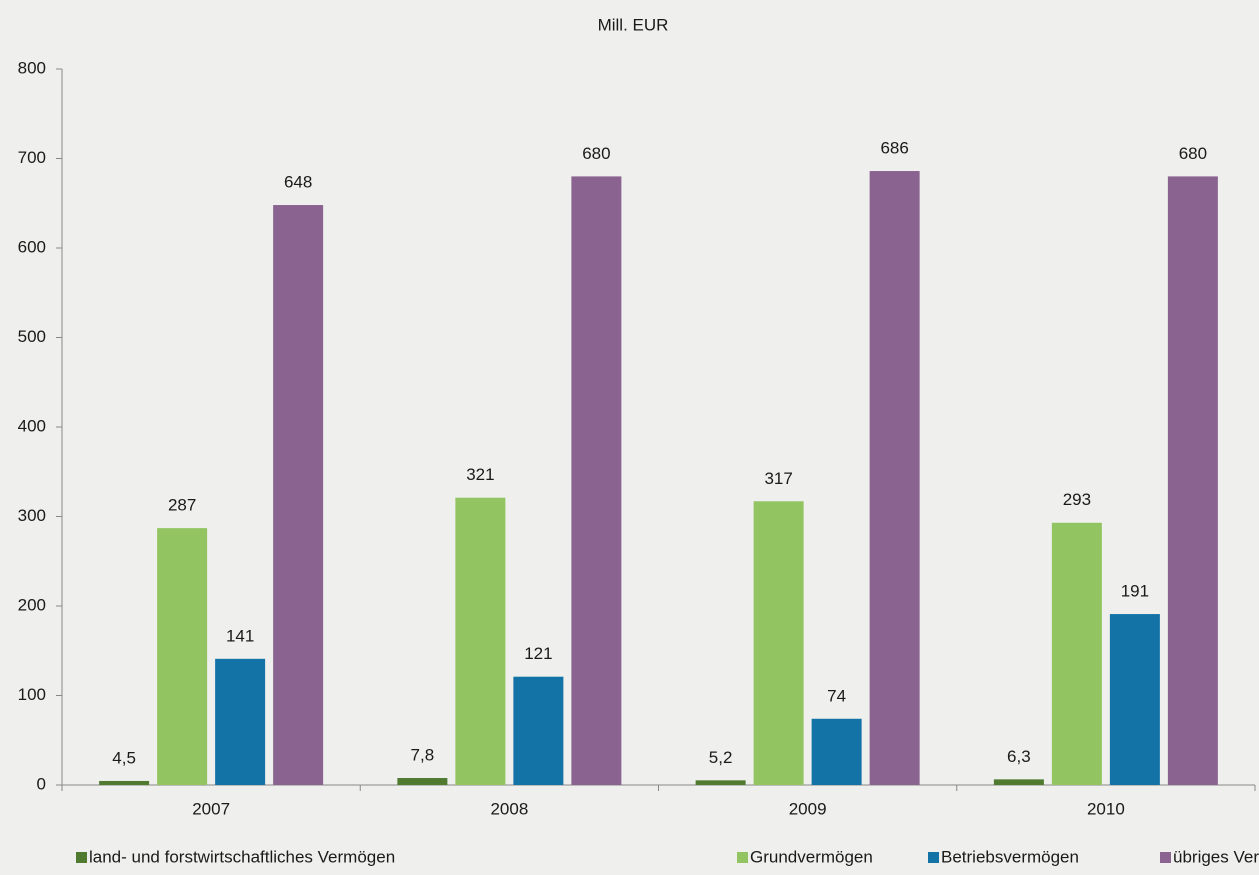  Describe the element at coordinates (32, 694) in the screenshot. I see `y-tick-label: 100` at that location.